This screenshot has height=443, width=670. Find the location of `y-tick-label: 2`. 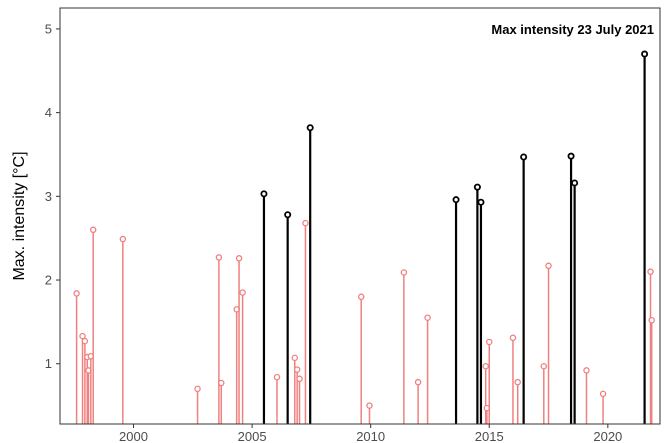

y-tick-label: 2 is located at coordinates (48, 280).